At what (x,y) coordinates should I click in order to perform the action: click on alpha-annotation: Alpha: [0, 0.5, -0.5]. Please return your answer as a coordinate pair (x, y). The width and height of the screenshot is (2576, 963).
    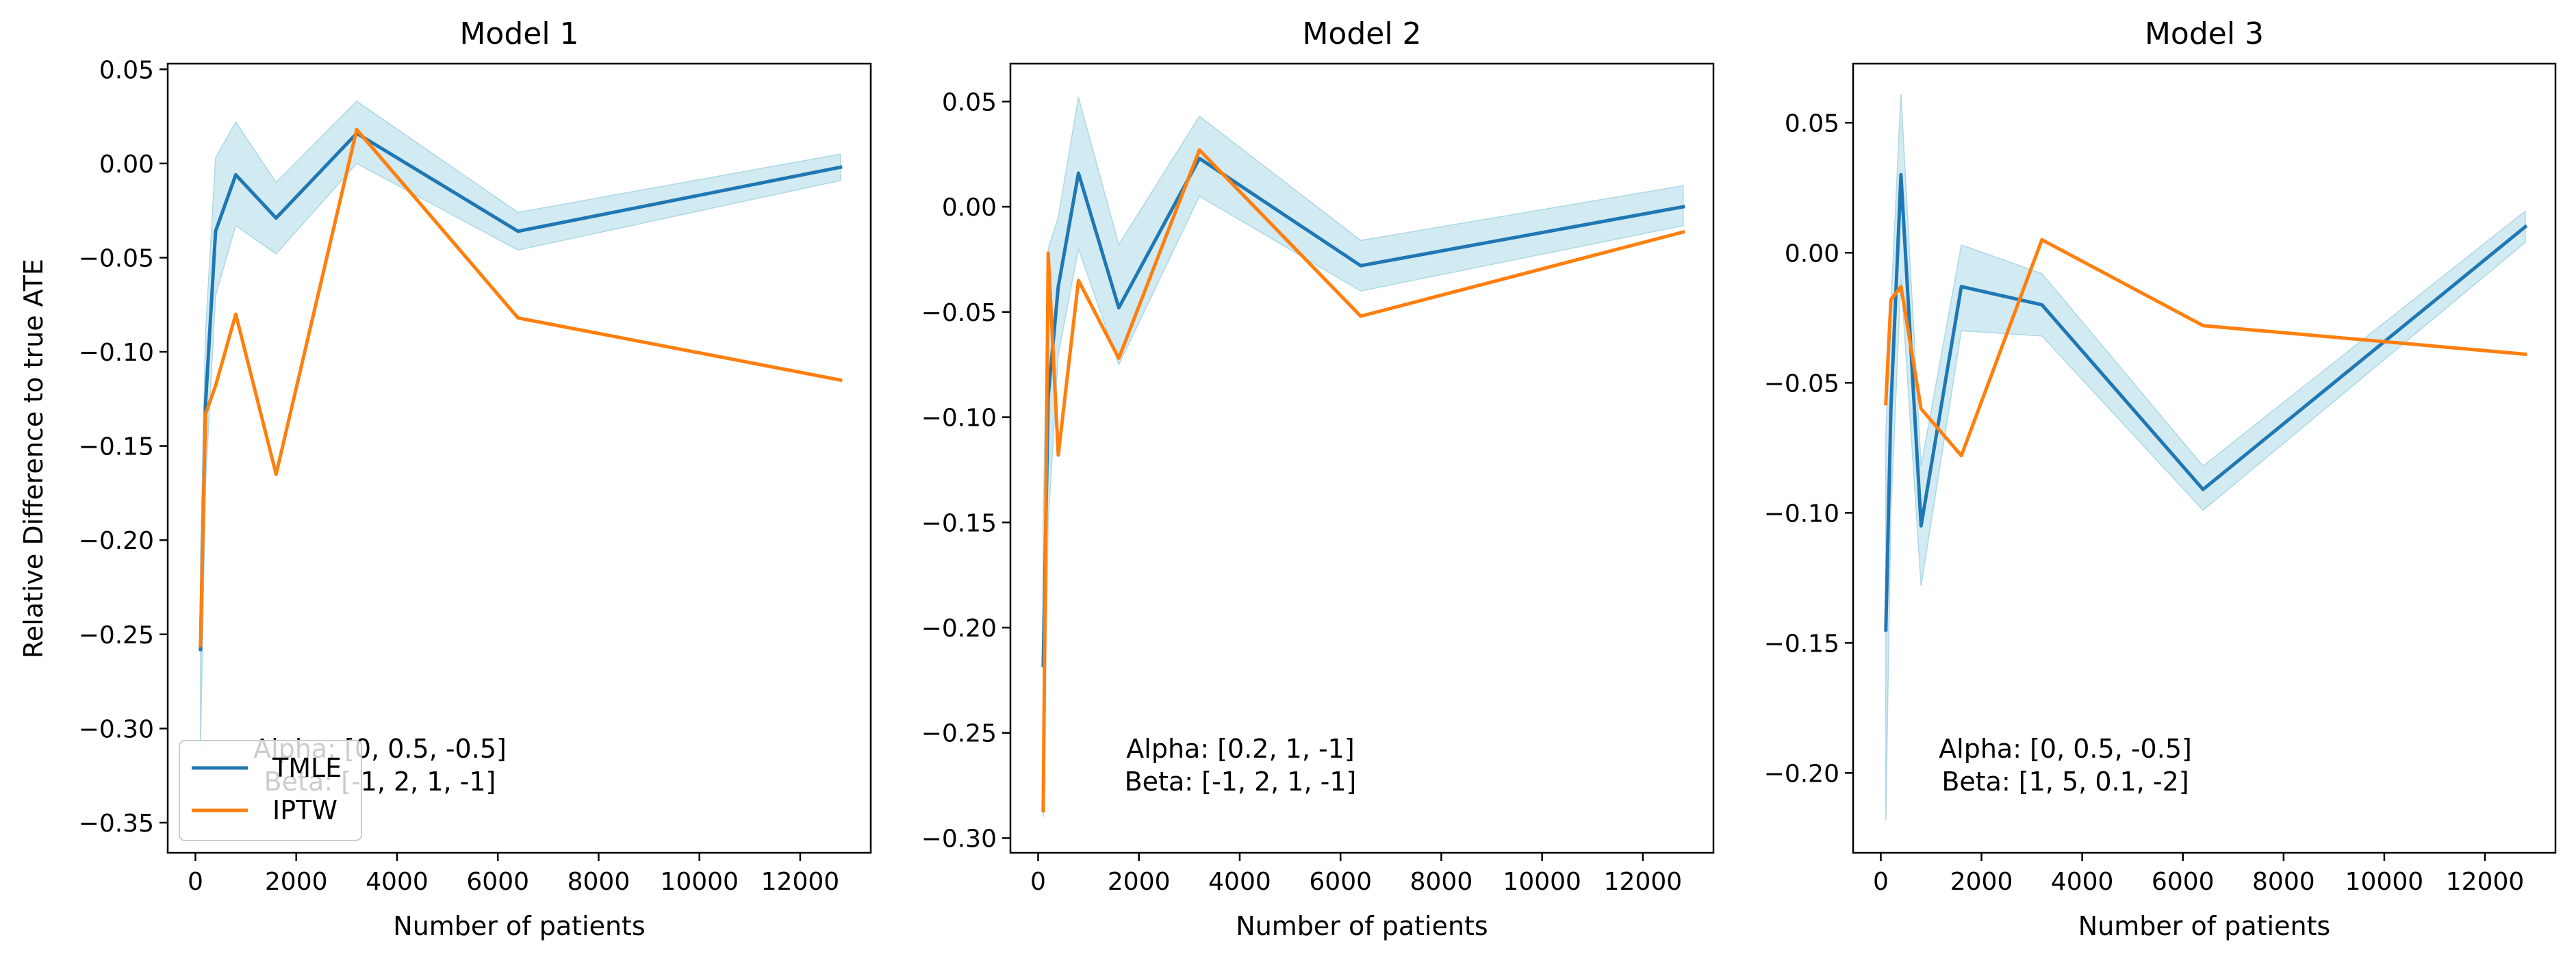
    Looking at the image, I should click on (2065, 749).